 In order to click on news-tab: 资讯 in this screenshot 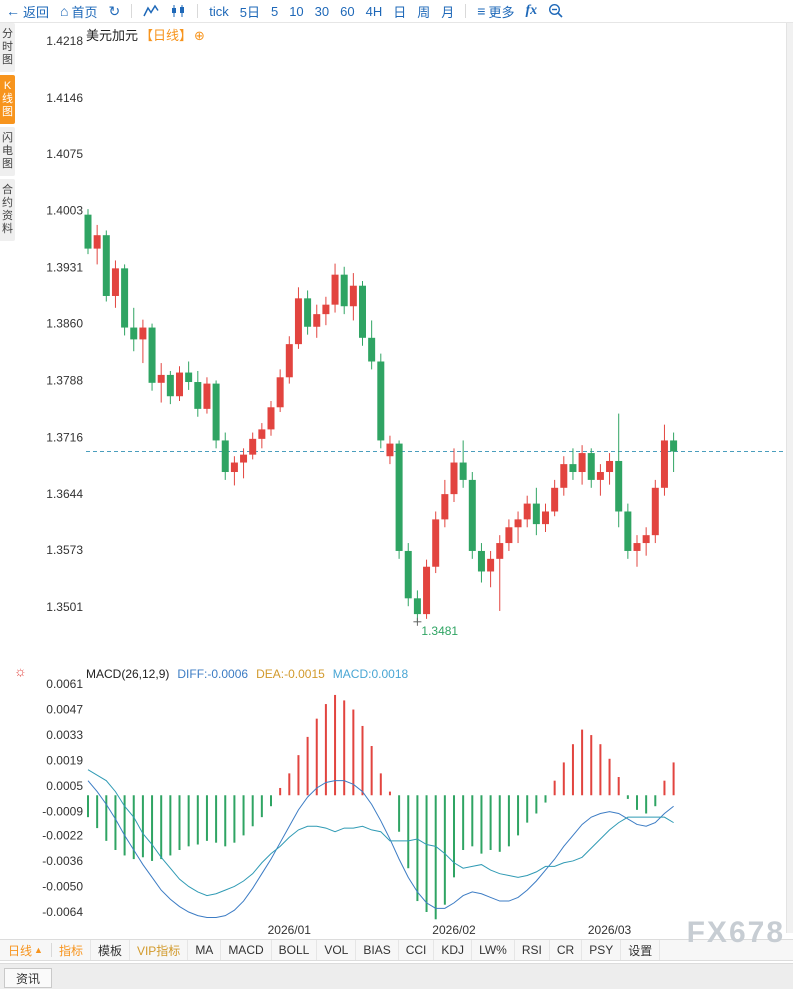, I will do `click(28, 978)`.